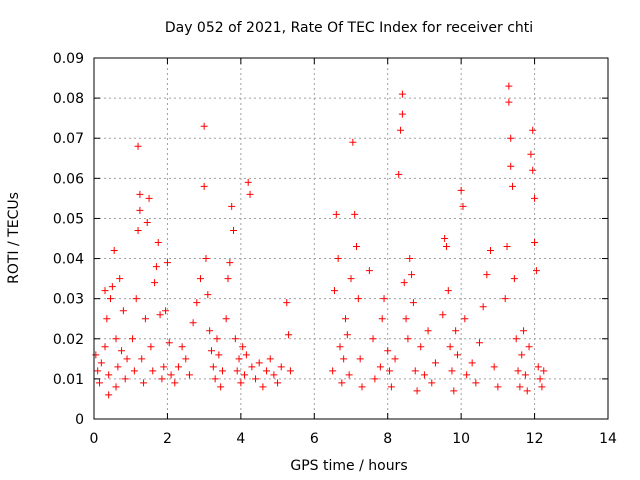 The width and height of the screenshot is (640, 480). What do you see at coordinates (14, 238) in the screenshot?
I see `y-axis-label: ROTI / TECUs` at bounding box center [14, 238].